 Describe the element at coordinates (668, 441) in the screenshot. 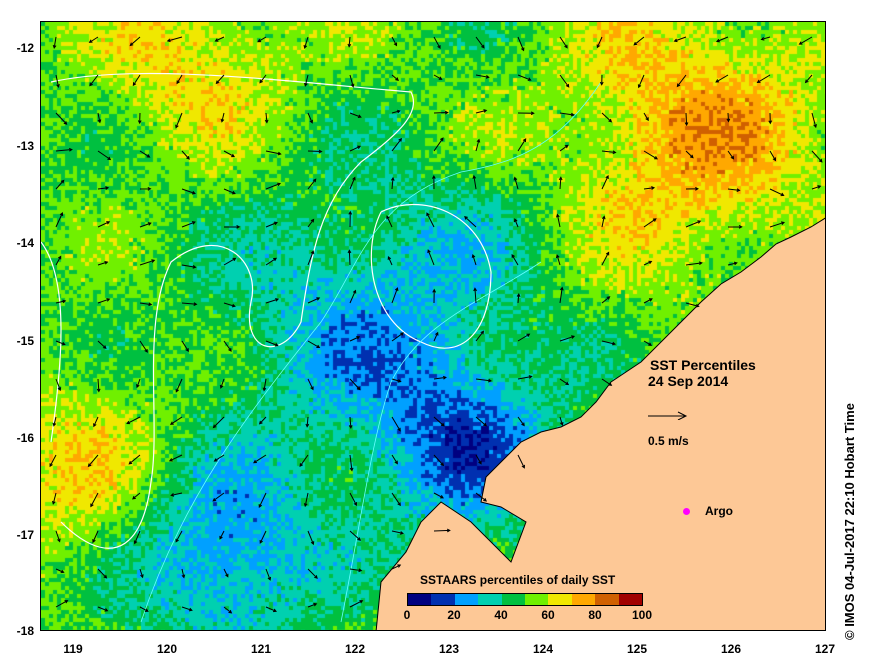

I see `scale-arrow-label: 0.5 m/s` at that location.